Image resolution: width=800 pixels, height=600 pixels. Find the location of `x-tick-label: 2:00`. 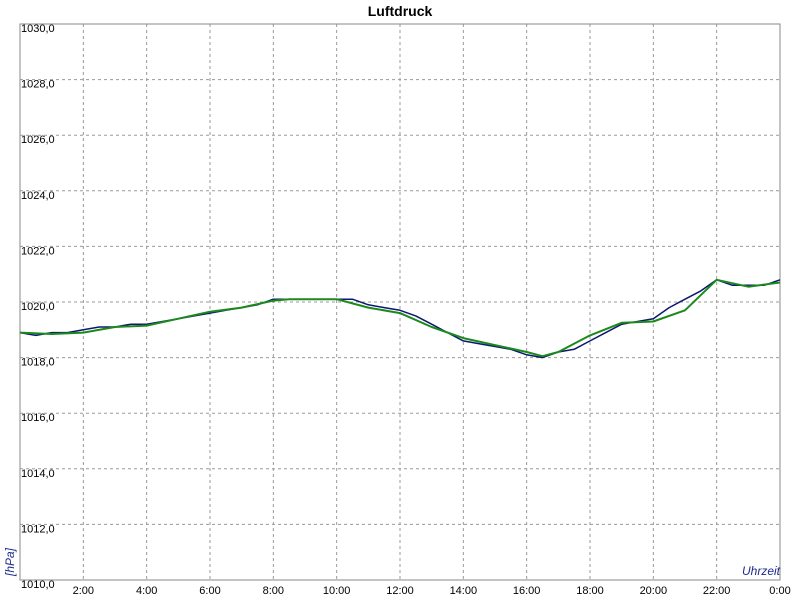

x-tick-label: 2:00 is located at coordinates (83, 591).